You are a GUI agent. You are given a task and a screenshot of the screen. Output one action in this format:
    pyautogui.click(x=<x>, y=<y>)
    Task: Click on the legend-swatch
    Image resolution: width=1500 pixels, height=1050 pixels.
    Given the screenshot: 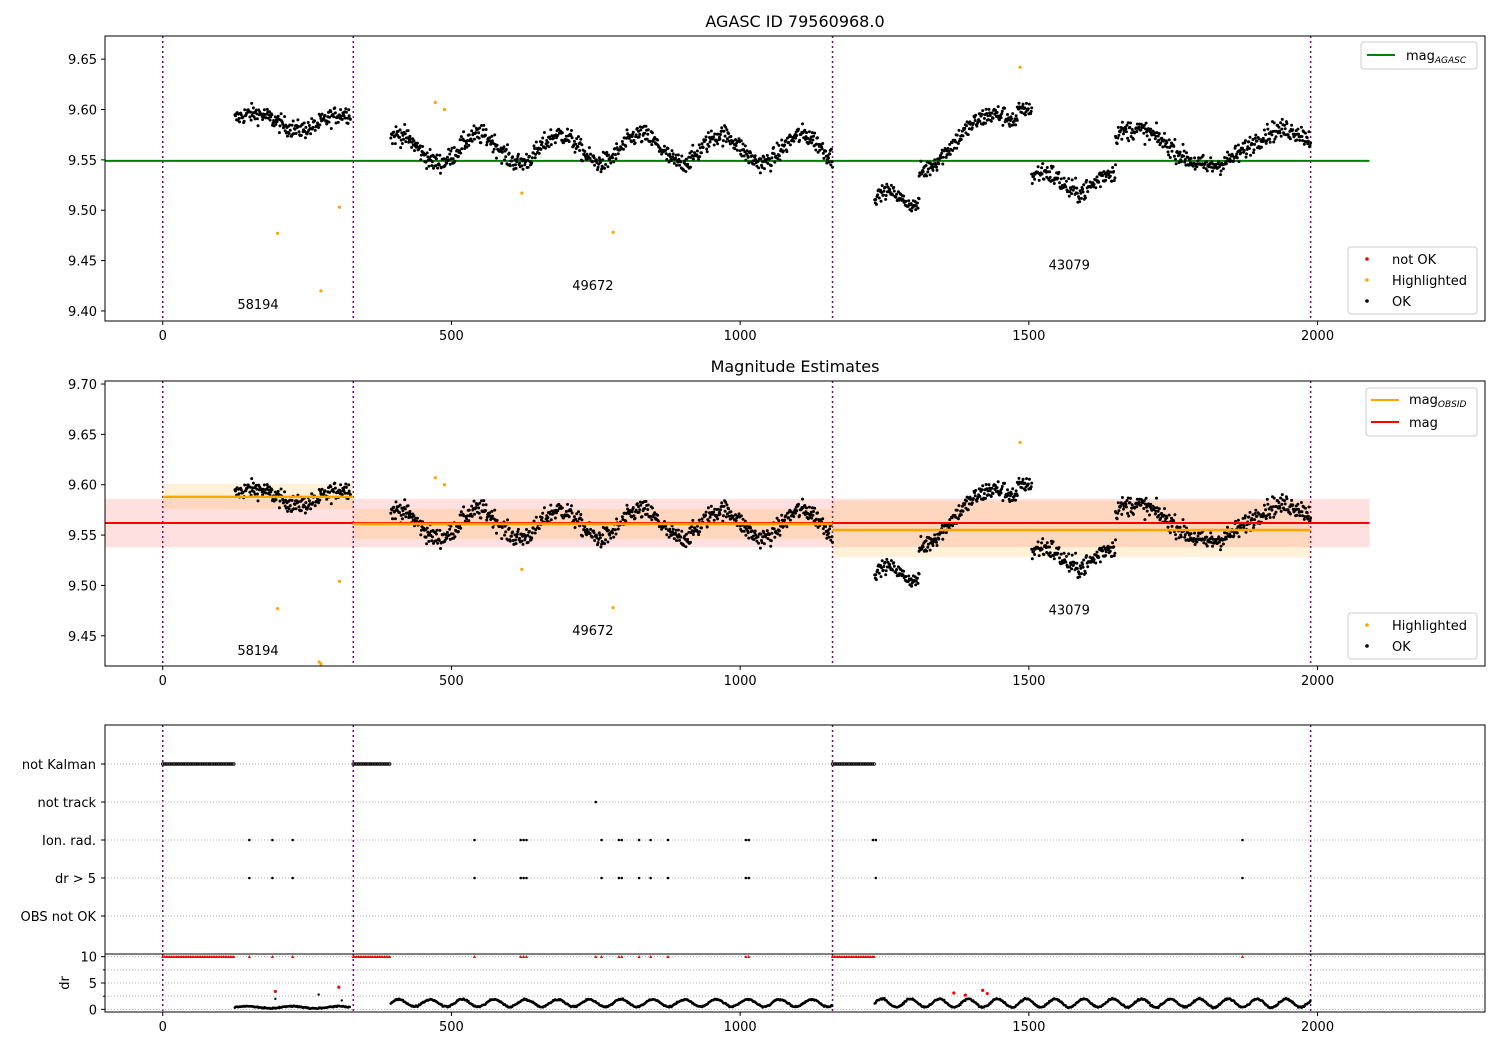 What is the action you would take?
    pyautogui.click(x=1367, y=625)
    